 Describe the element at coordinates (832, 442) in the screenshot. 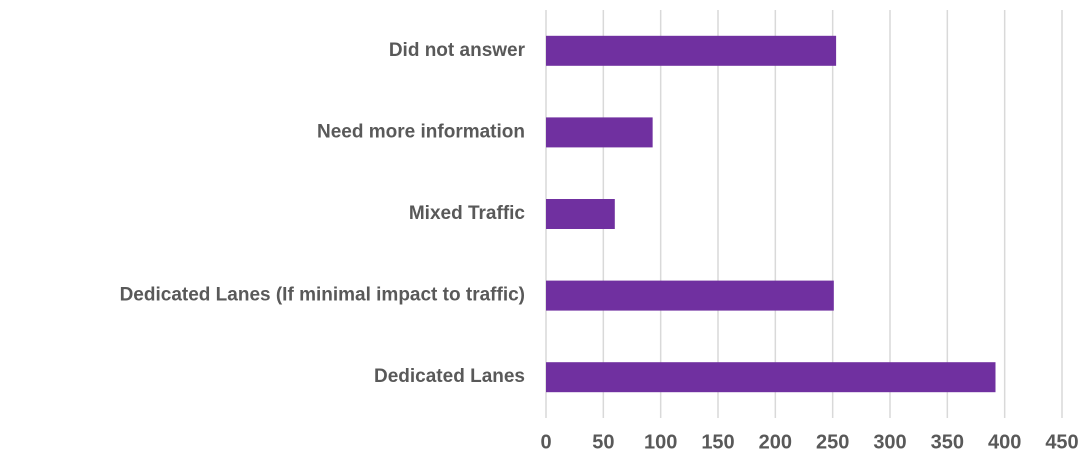

I see `x-tick-label: 250` at that location.